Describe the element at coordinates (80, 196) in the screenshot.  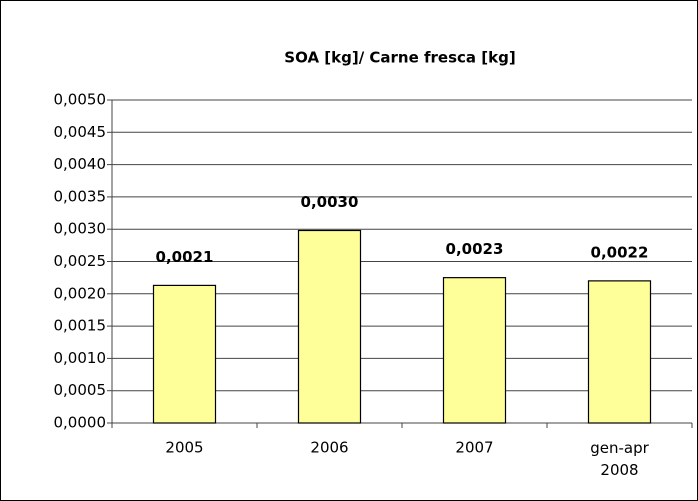
I see `y-tick-label: 0,0035` at that location.